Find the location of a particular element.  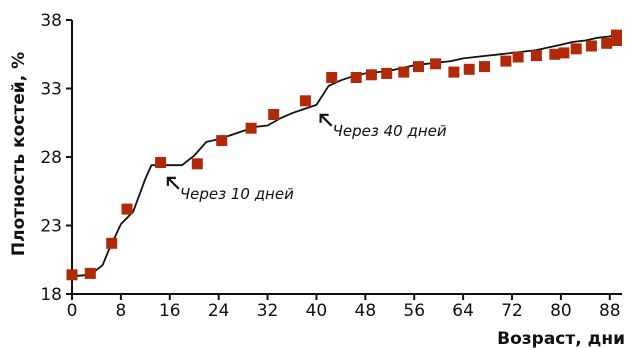

y-tick-label: 38 is located at coordinates (51, 21).